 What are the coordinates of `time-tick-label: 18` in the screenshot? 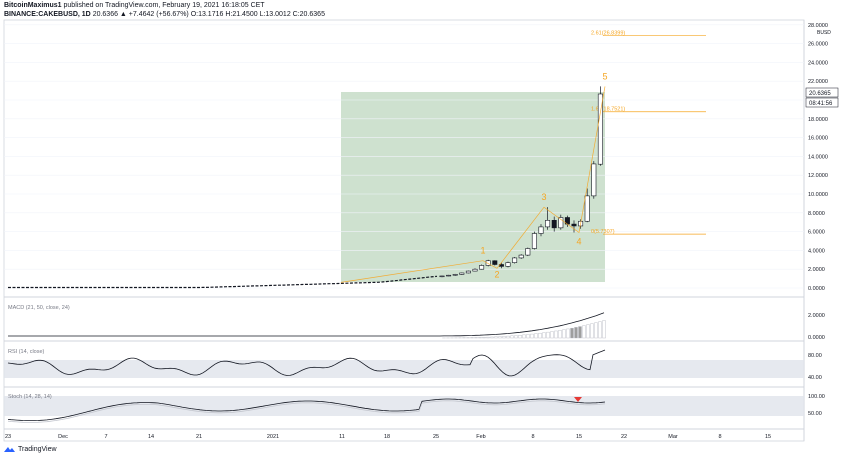 It's located at (387, 437).